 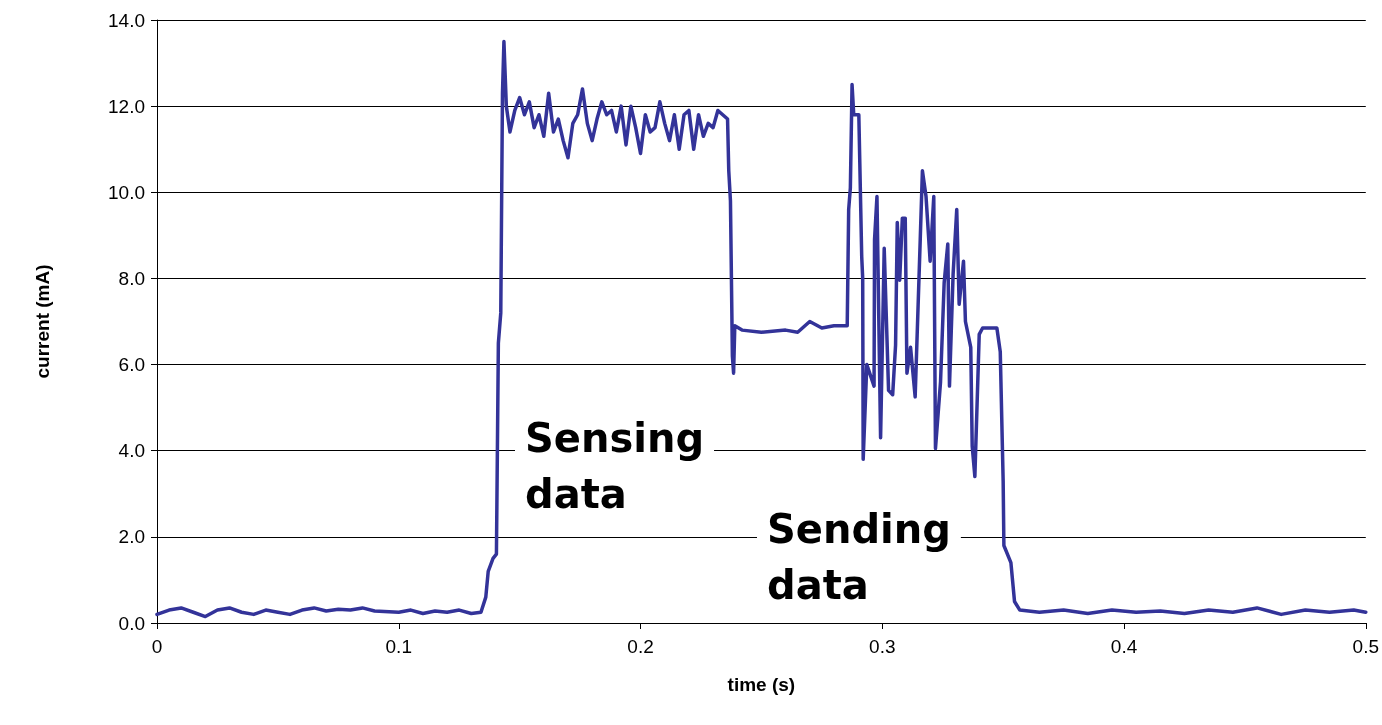 I want to click on y-tick-label: 10.0, so click(x=126, y=192).